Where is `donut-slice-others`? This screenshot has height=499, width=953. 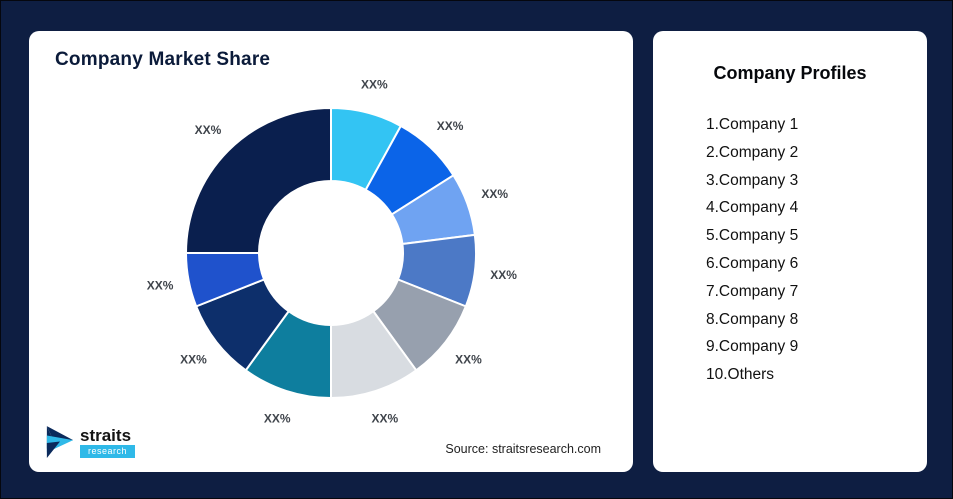
donut-slice-others is located at coordinates (258, 180).